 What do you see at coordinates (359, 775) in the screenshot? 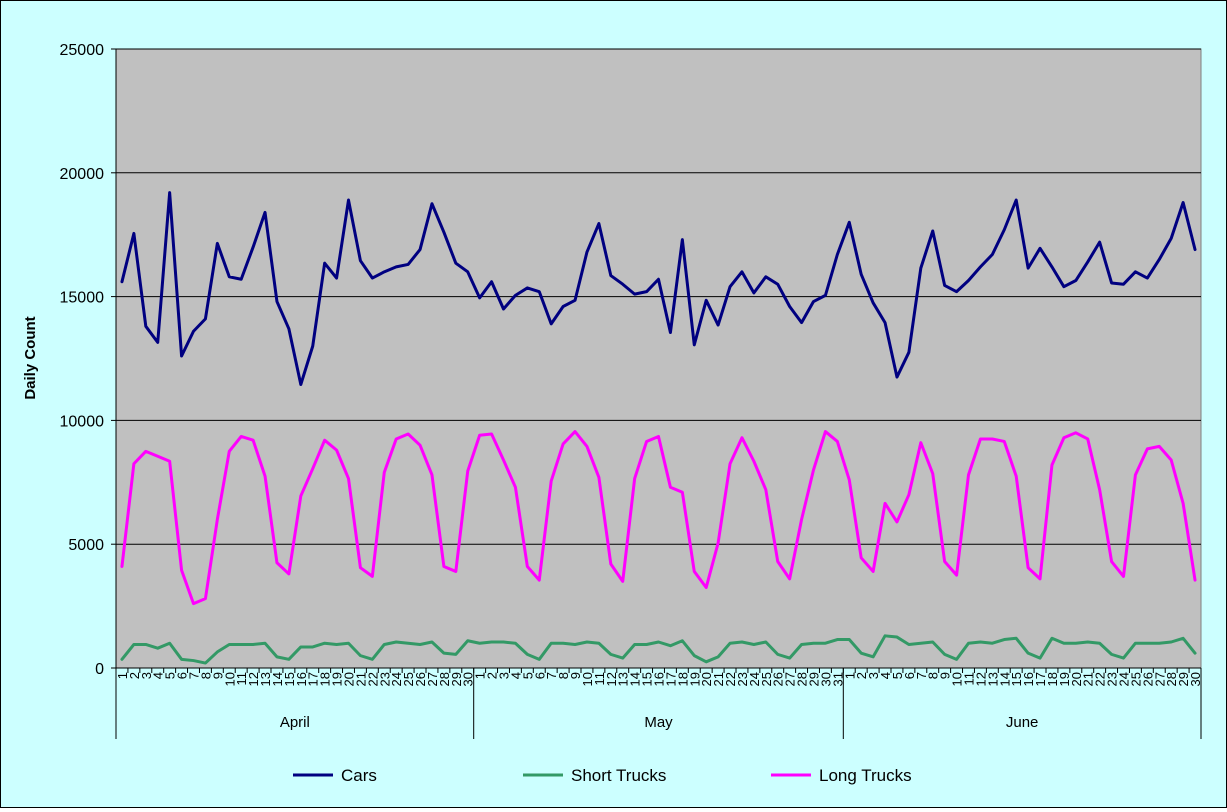
I see `legend-label: Cars` at bounding box center [359, 775].